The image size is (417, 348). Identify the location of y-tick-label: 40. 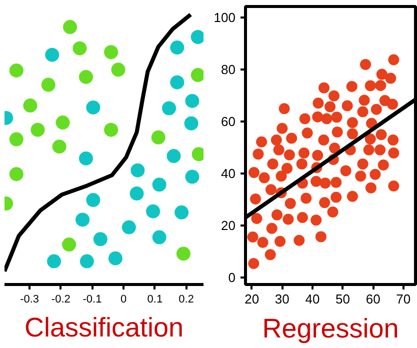
(228, 174).